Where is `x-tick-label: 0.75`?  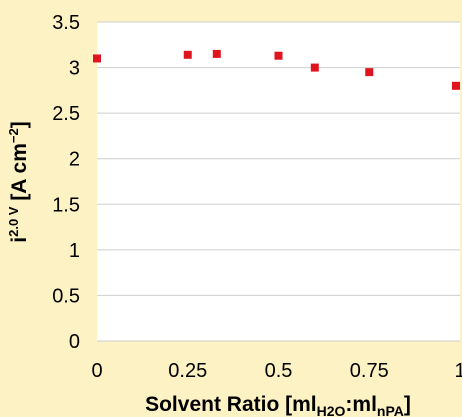 x-tick-label: 0.75 is located at coordinates (369, 371).